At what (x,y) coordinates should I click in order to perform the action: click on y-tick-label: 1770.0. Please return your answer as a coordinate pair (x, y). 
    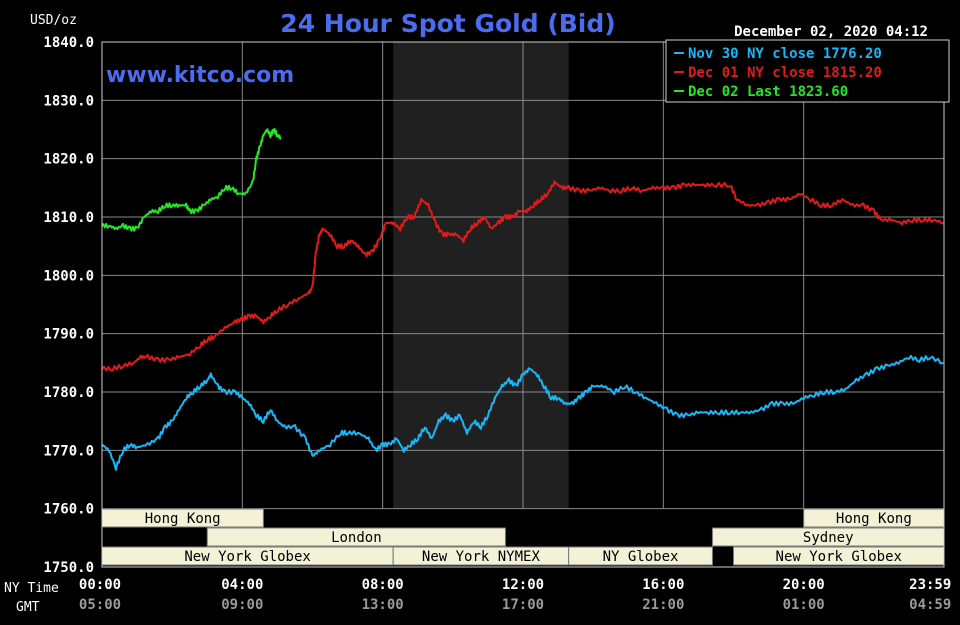
    Looking at the image, I should click on (68, 451).